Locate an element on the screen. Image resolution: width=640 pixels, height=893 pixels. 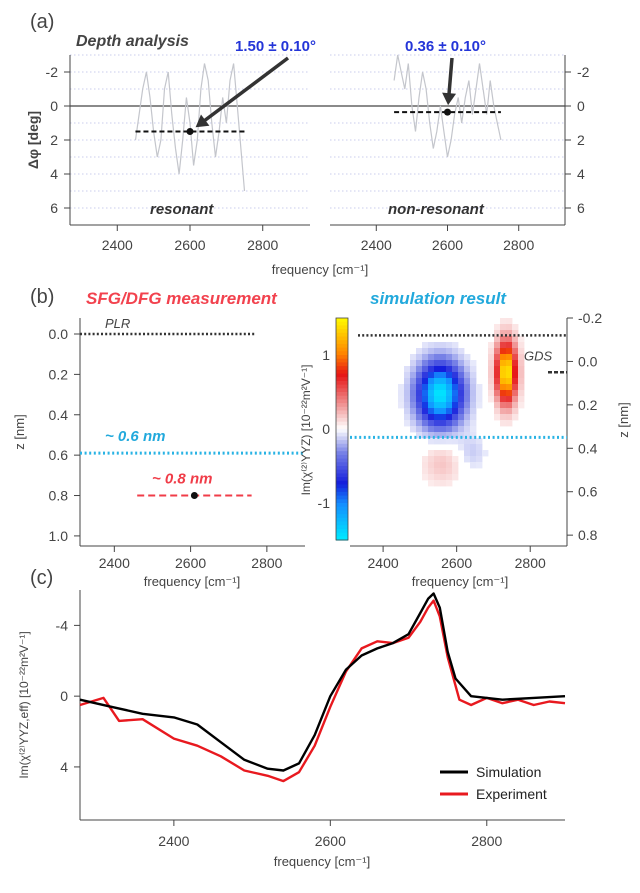
panel-b-right-xlabel: frequency [cm⁻¹] is located at coordinates (460, 581).